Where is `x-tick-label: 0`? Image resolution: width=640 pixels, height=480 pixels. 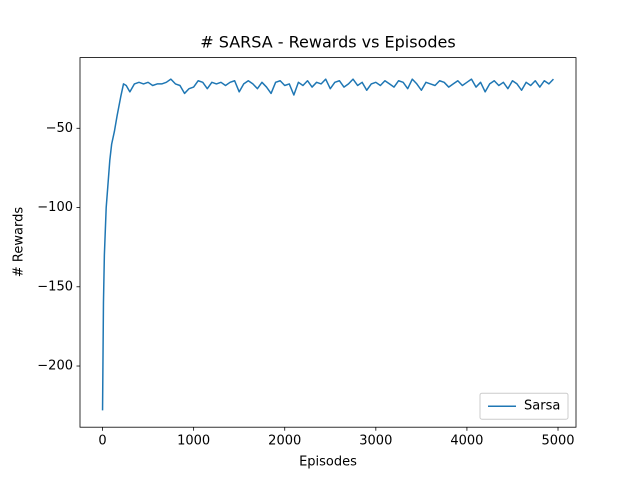
x-tick-label: 0 is located at coordinates (102, 441).